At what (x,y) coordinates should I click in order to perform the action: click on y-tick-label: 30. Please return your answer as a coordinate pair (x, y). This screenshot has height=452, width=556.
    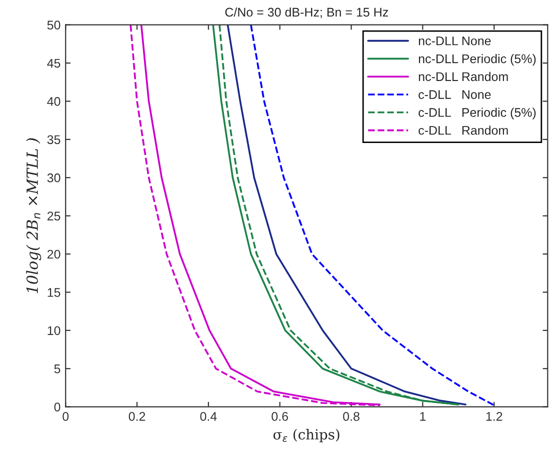
    Looking at the image, I should click on (53, 177).